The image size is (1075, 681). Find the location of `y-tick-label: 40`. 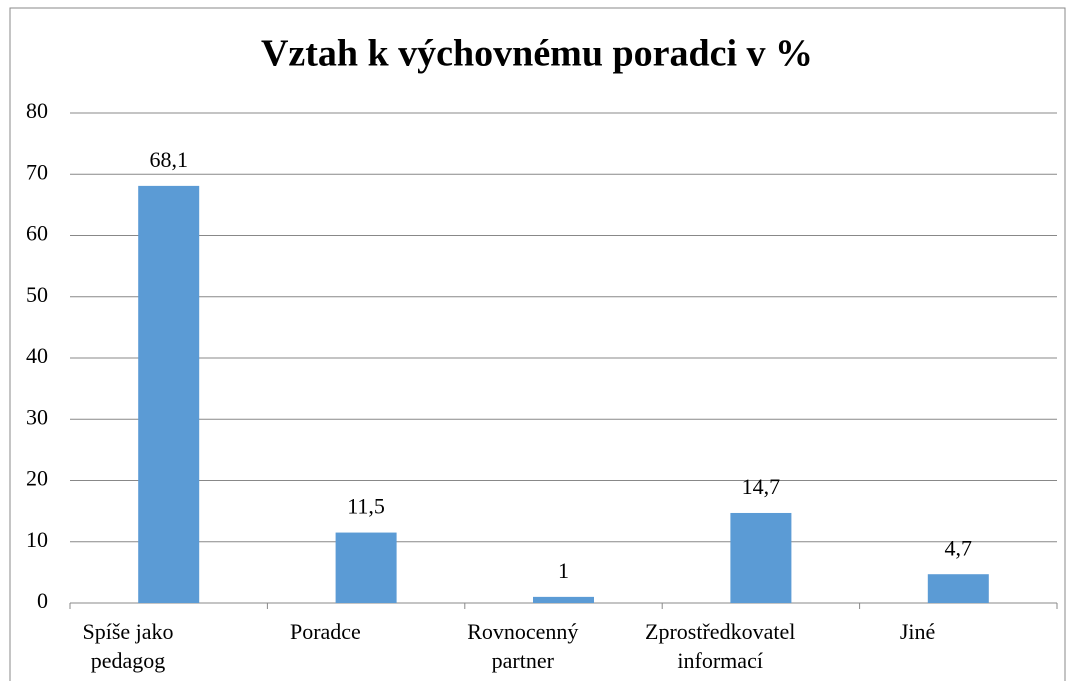

y-tick-label: 40 is located at coordinates (37, 355).